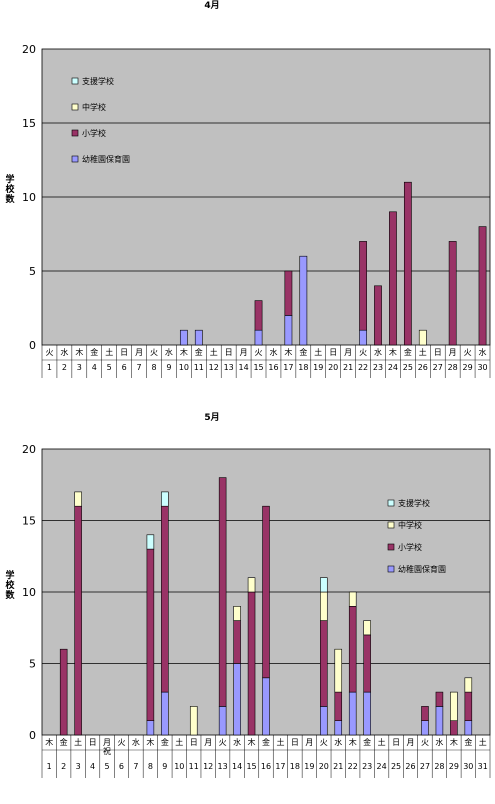 This screenshot has width=495, height=804. I want to click on x-tick-label: 9, so click(164, 766).